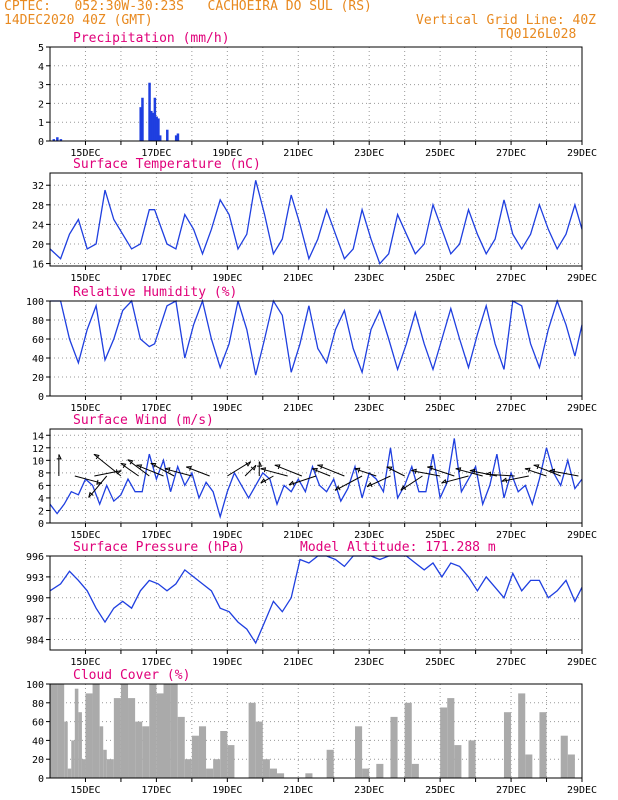  I want to click on header-grid-note: Vertical Grid Line: 40Z, so click(506, 20).